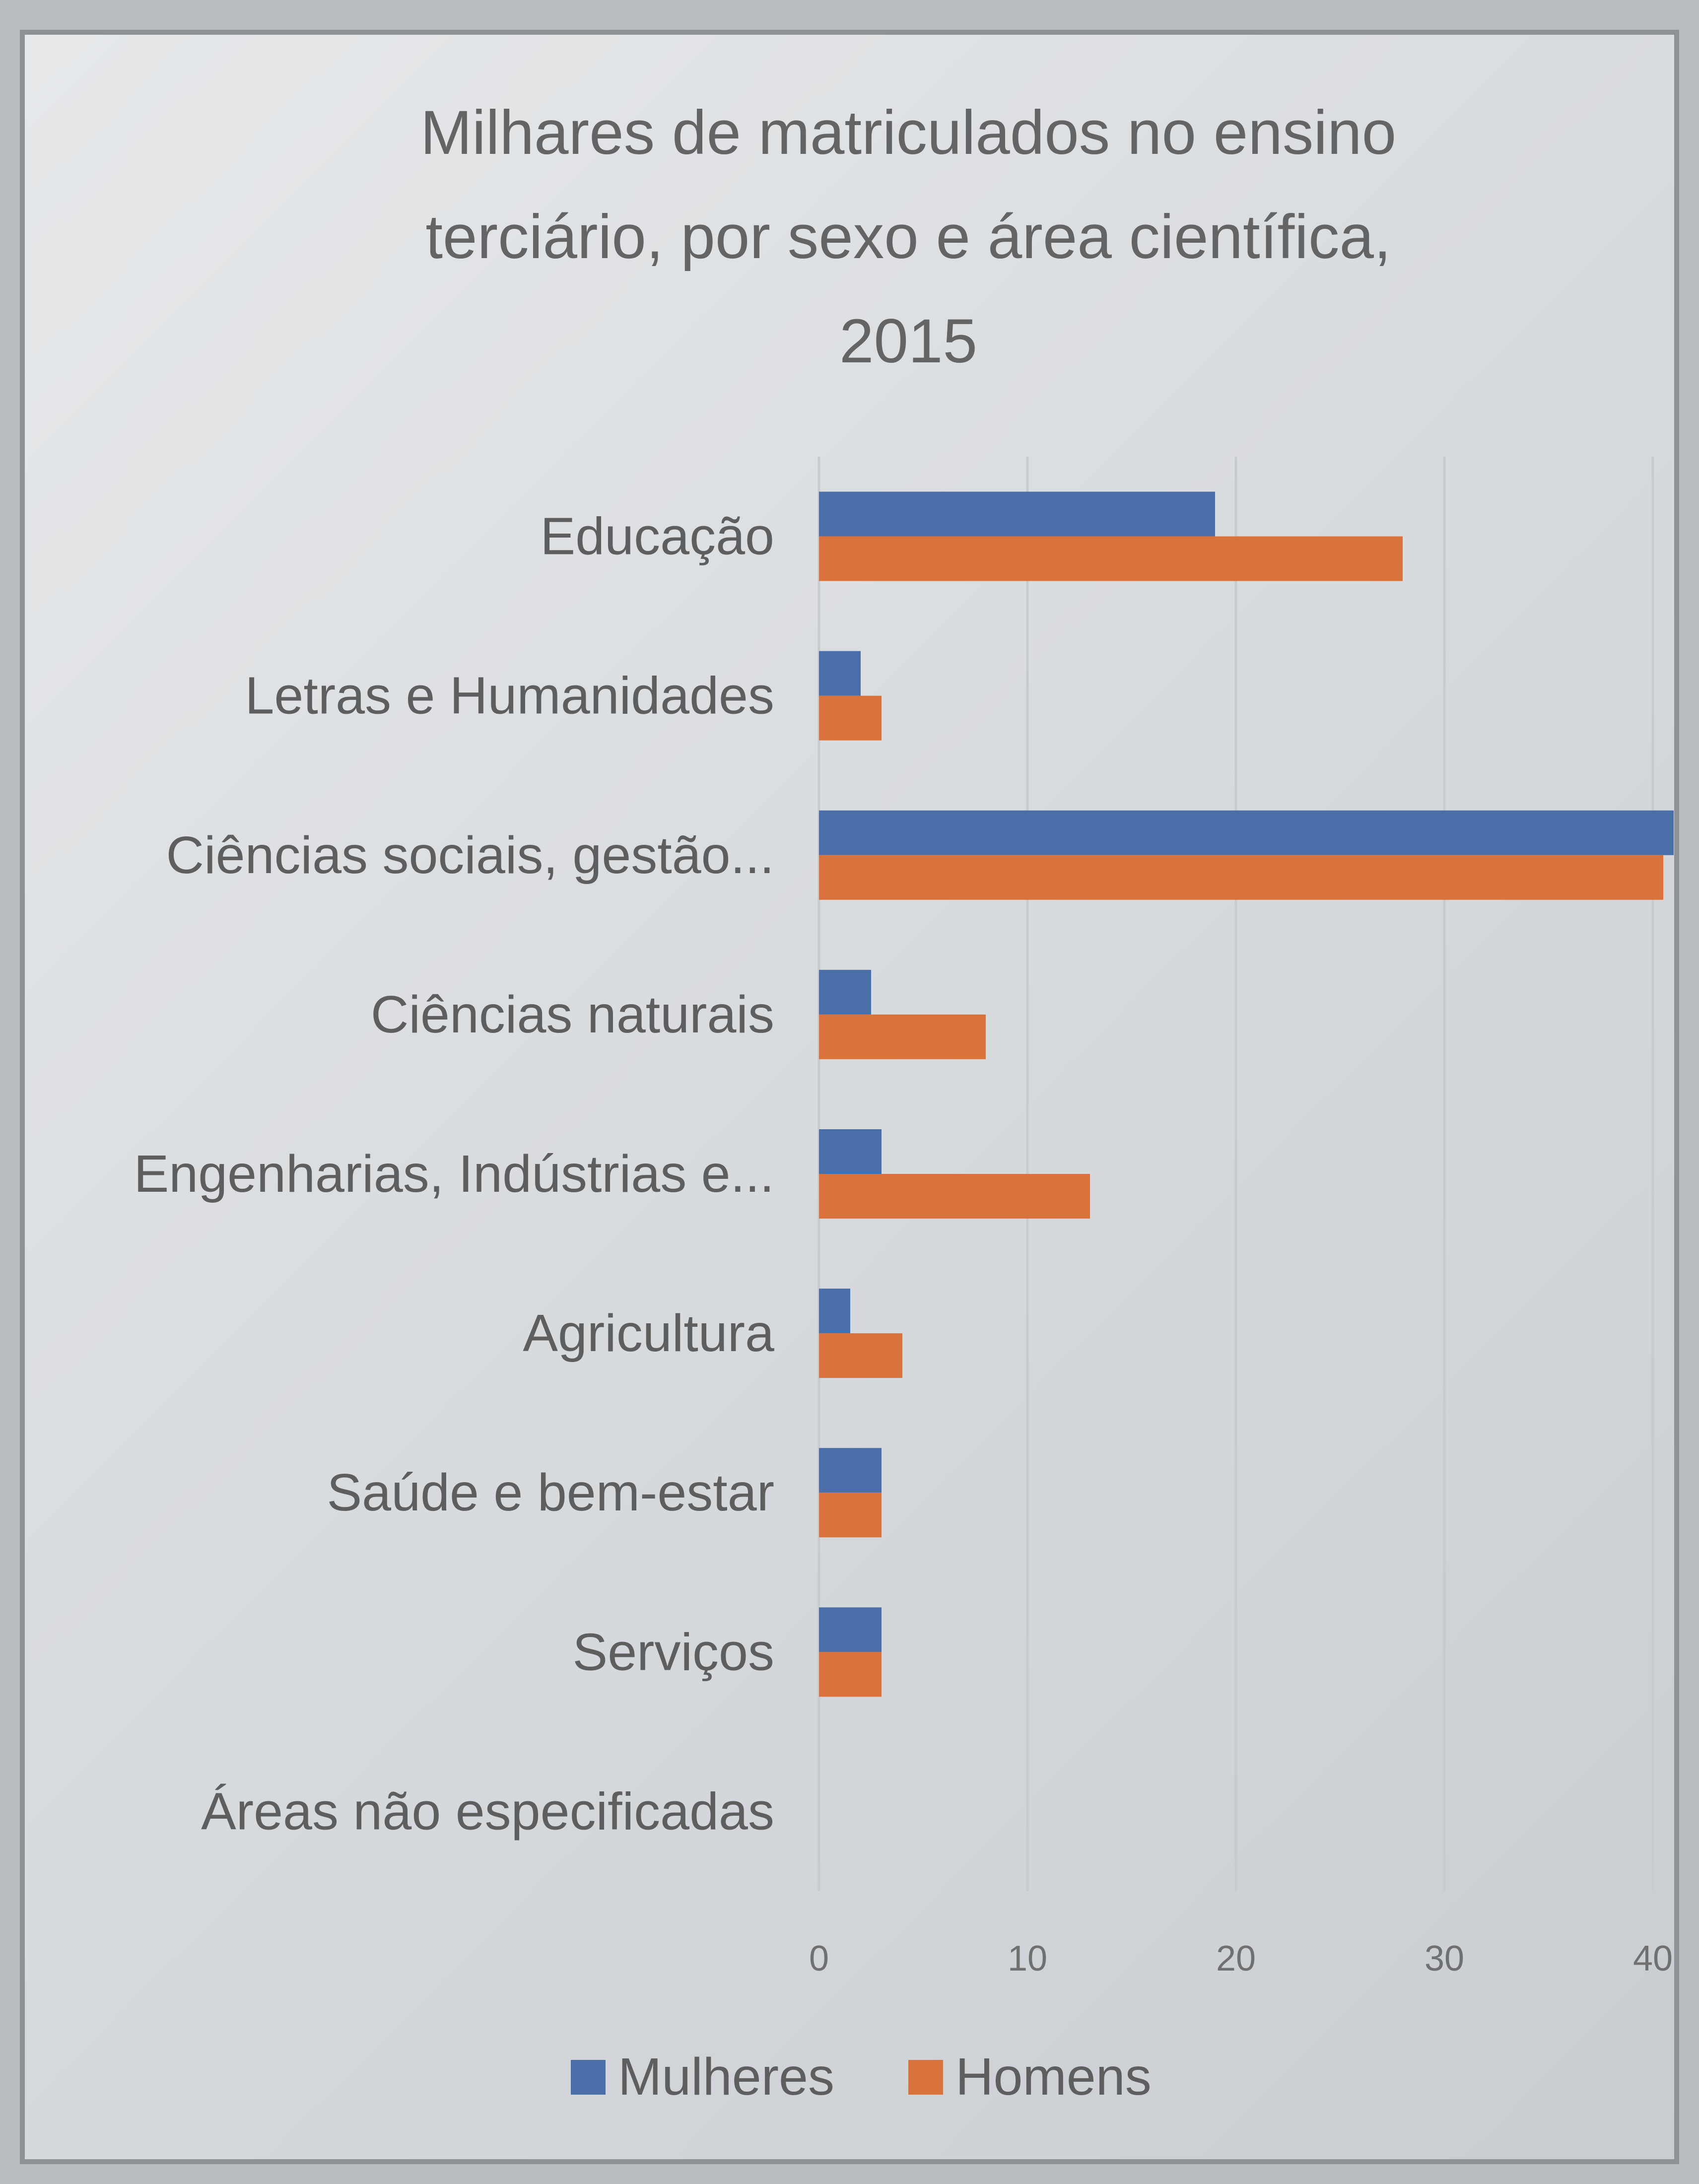 The height and width of the screenshot is (2184, 1699). I want to click on chart-title-line-1: Milhares de matriculados no ensino, so click(908, 132).